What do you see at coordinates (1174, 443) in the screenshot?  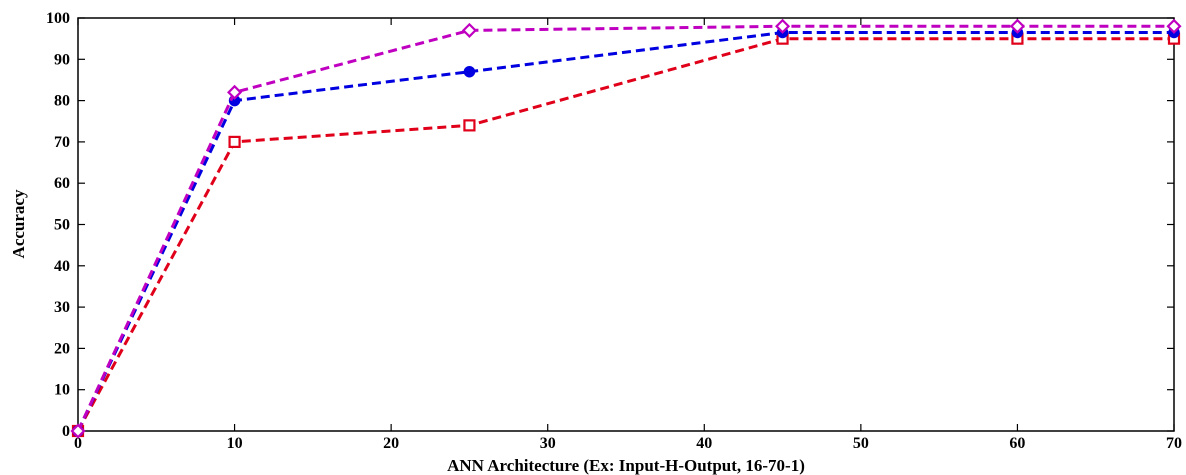 I see `x-tick-label: 70` at bounding box center [1174, 443].